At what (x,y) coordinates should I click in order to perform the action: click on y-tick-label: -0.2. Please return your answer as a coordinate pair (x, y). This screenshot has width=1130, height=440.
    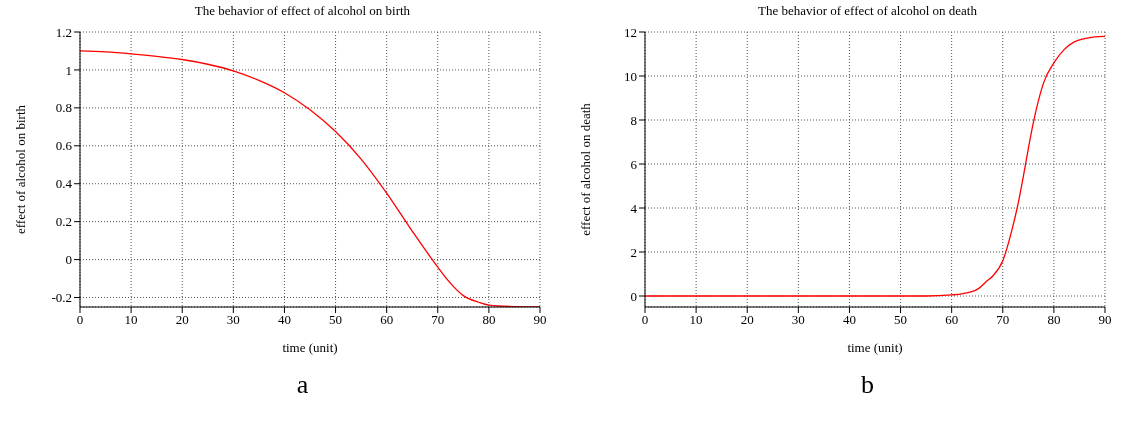
    Looking at the image, I should click on (61, 298).